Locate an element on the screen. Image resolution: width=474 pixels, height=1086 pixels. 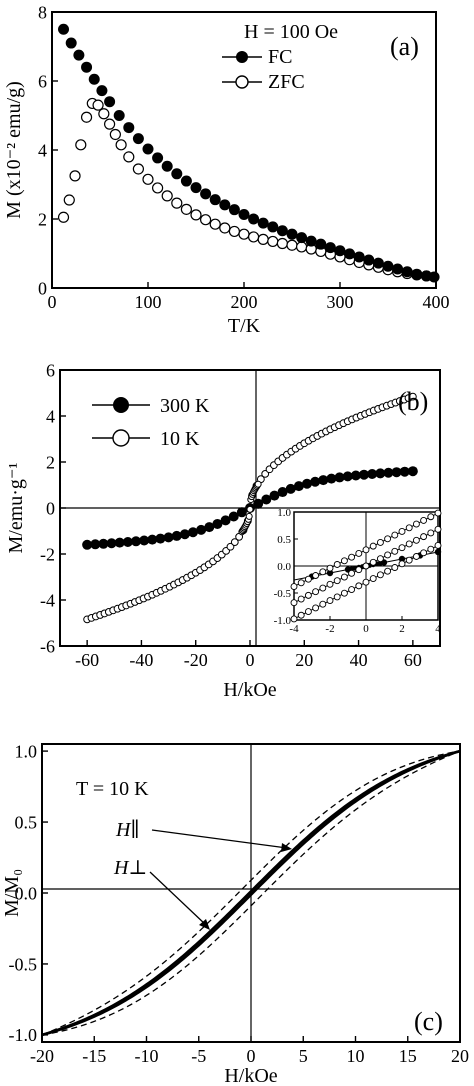
y-tick-label: -1.0 is located at coordinates (23, 1035).